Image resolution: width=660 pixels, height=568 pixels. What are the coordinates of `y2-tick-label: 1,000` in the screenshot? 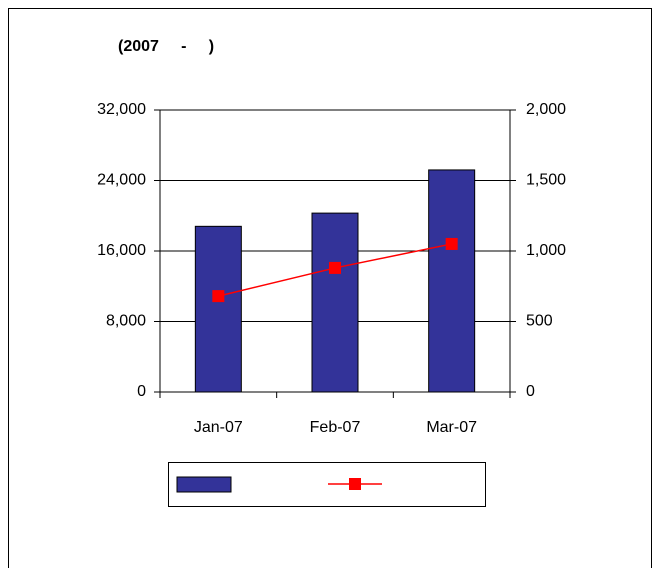 It's located at (546, 250).